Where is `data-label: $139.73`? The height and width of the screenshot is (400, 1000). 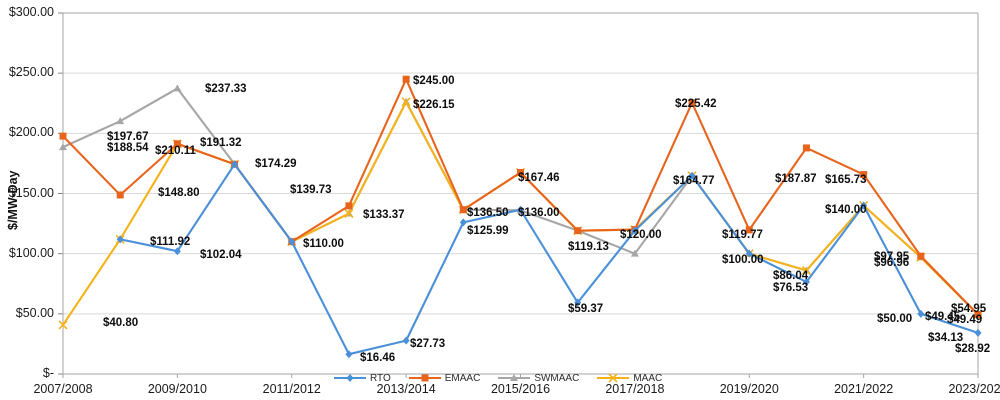 data-label: $139.73 is located at coordinates (311, 190).